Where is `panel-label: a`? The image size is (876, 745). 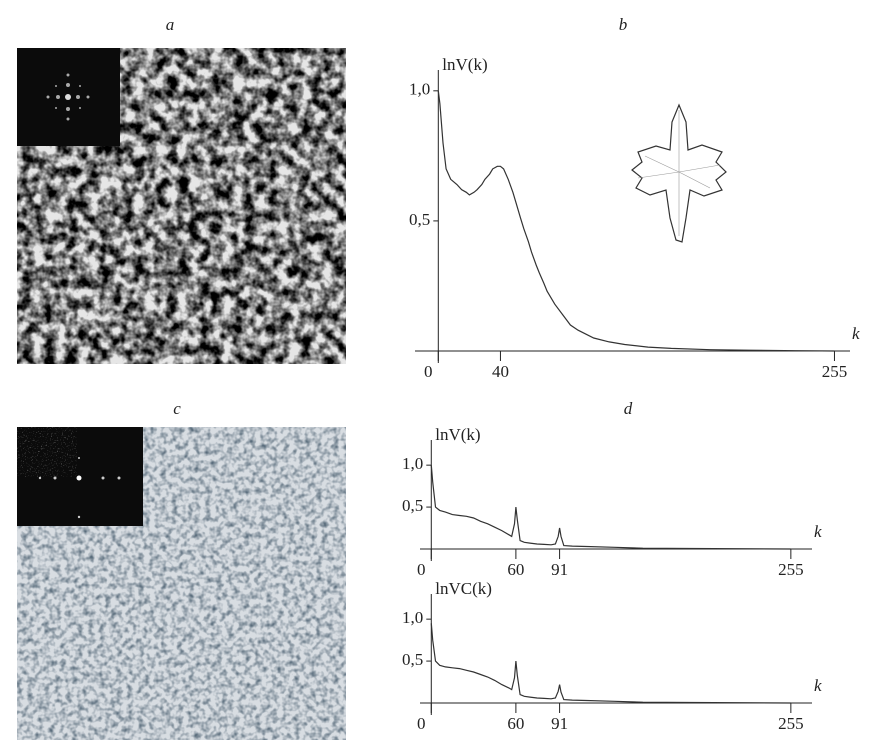 panel-label: a is located at coordinates (170, 24).